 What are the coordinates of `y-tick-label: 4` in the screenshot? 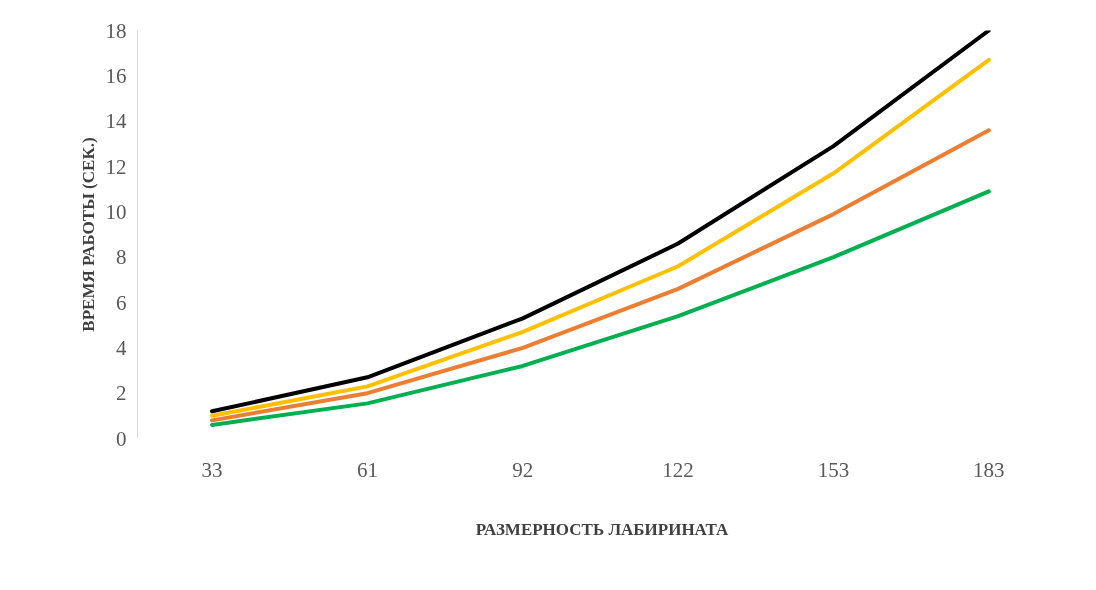 It's located at (121, 347).